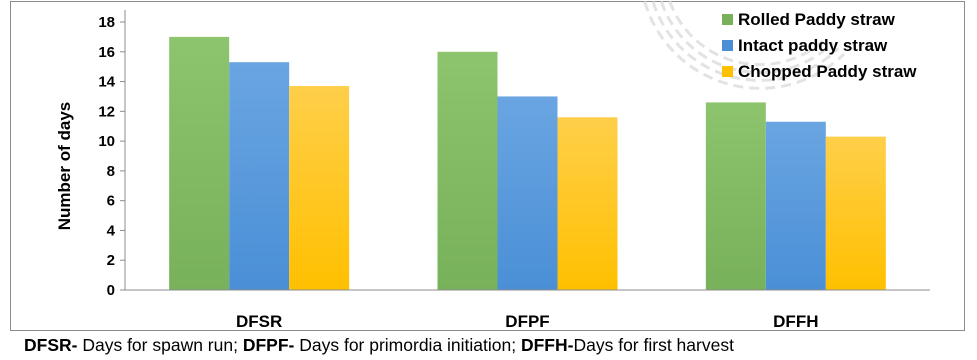 The image size is (977, 360). Describe the element at coordinates (813, 45) in the screenshot. I see `legend-label: Intact paddy straw` at that location.